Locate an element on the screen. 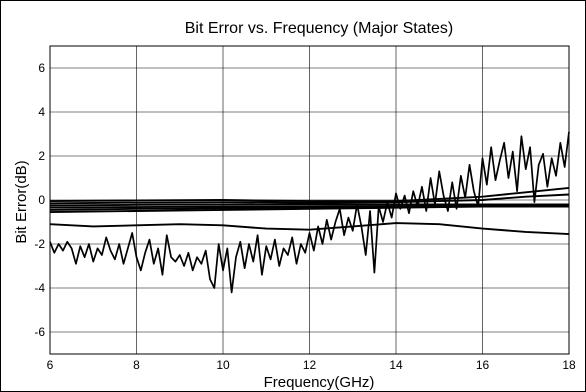  y-tick-labels: -6 -4 -2 0 2 4 6 is located at coordinates (39, 200).